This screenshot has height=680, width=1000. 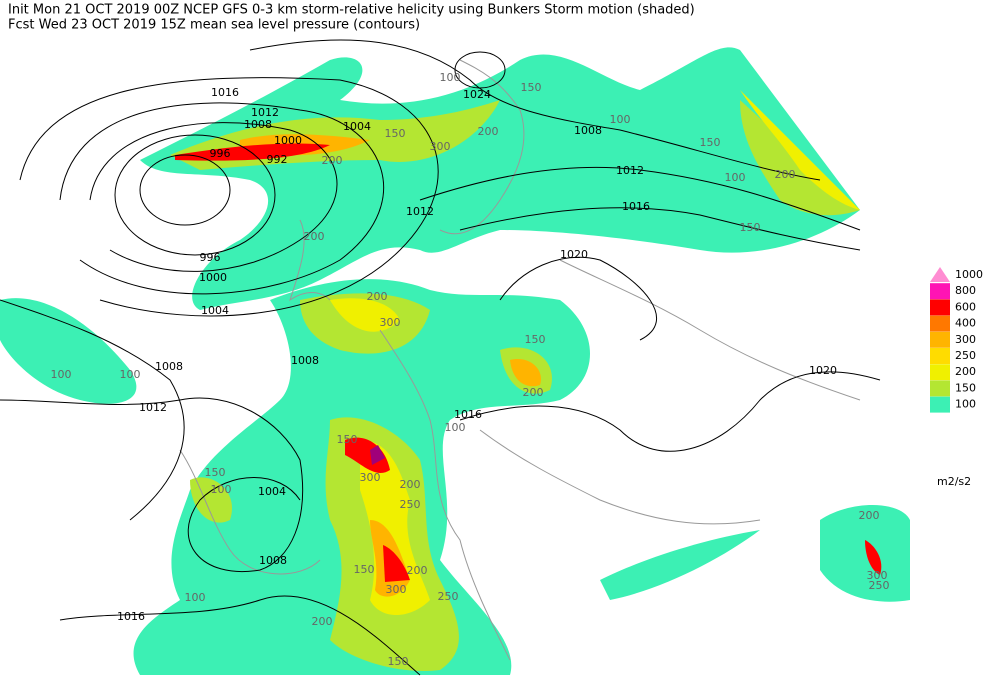 I want to click on legend-label: 250, so click(x=965, y=355).